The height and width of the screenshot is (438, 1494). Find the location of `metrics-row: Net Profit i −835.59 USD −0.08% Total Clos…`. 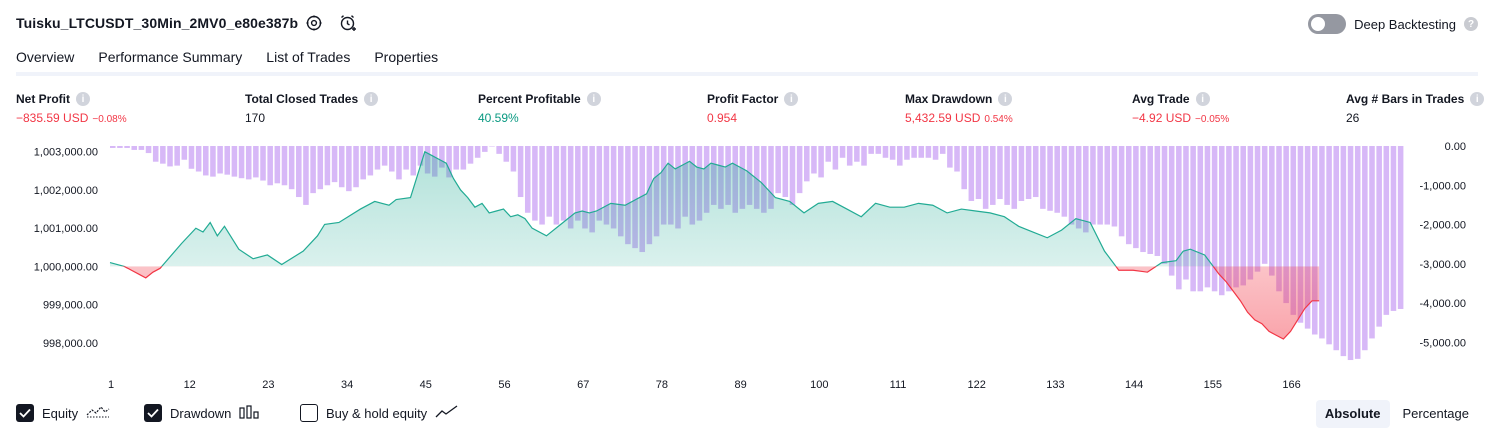

metrics-row: Net Profit i −835.59 USD −0.08% Total Clos… is located at coordinates (747, 112).